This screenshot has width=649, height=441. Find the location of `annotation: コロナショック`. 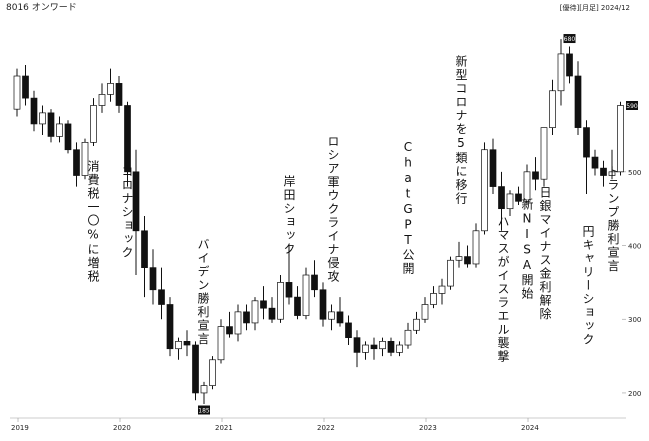

annotation: コロナショック is located at coordinates (127, 212).